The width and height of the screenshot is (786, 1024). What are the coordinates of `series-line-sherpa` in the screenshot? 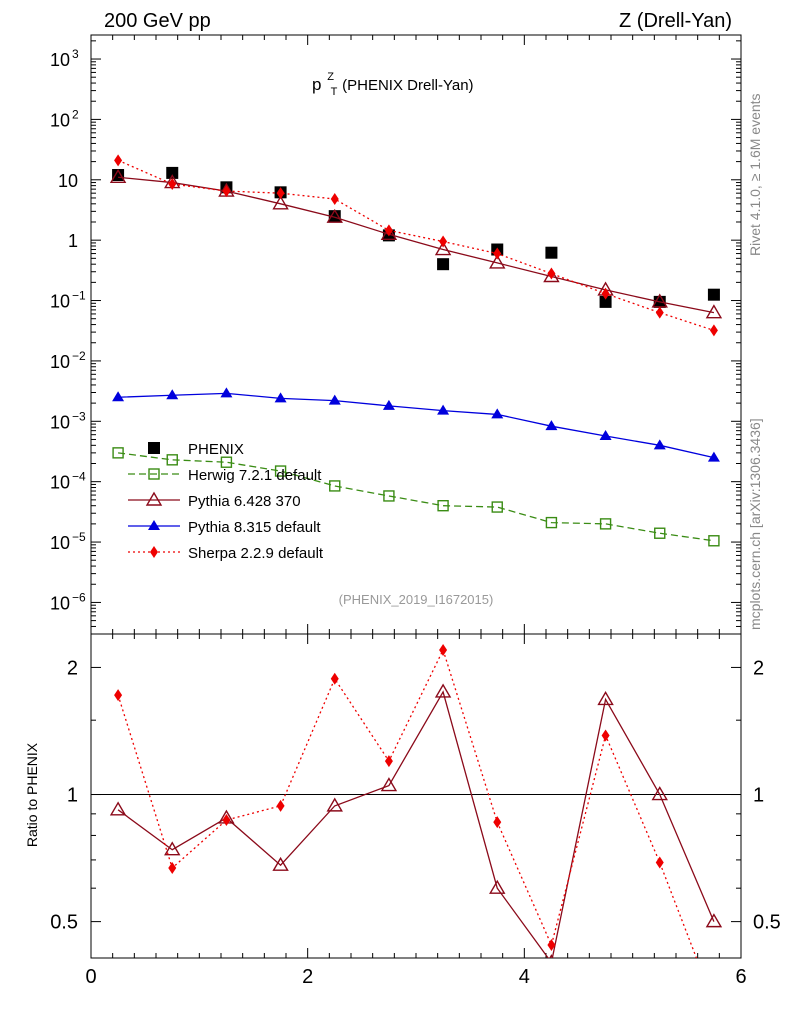 It's located at (416, 245).